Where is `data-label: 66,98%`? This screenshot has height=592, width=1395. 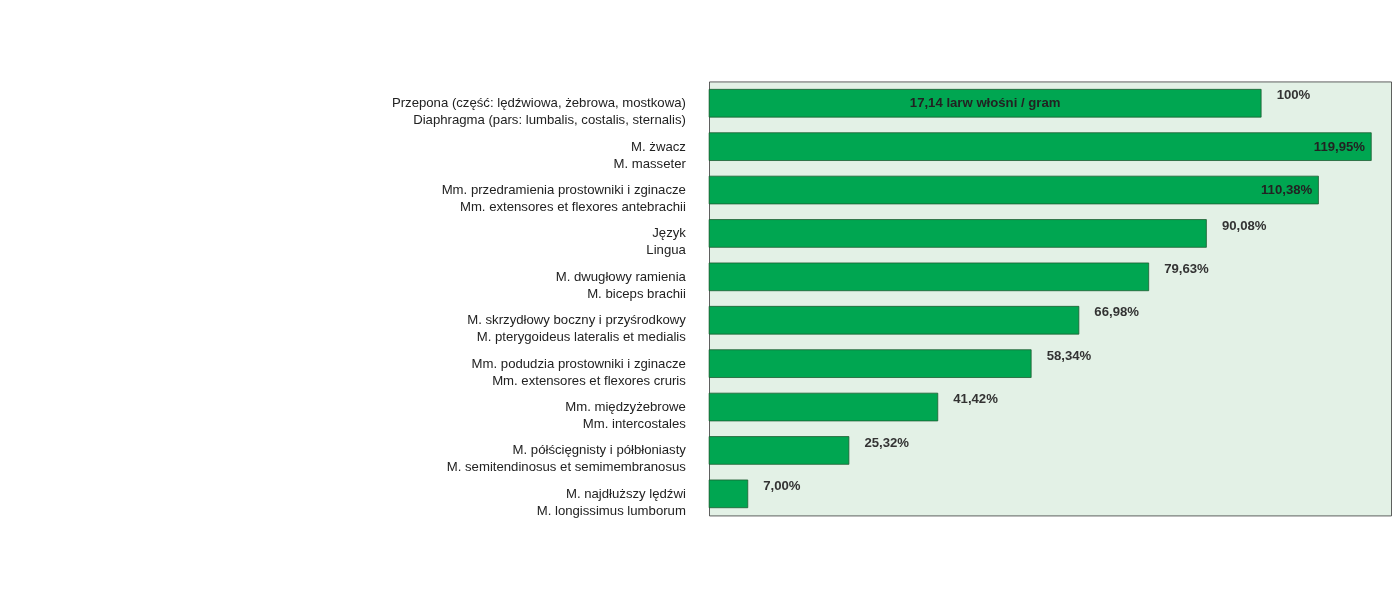
data-label: 66,98% is located at coordinates (1117, 312).